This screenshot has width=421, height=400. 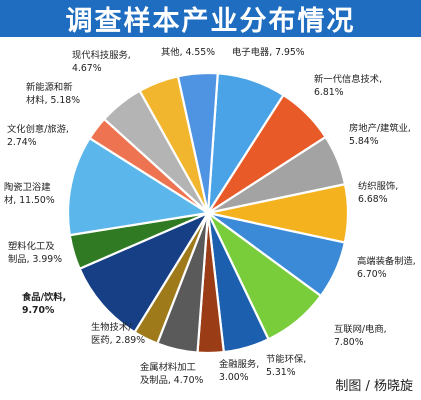 I want to click on credit-text: 制图 / 杨晓旋, so click(x=374, y=386).